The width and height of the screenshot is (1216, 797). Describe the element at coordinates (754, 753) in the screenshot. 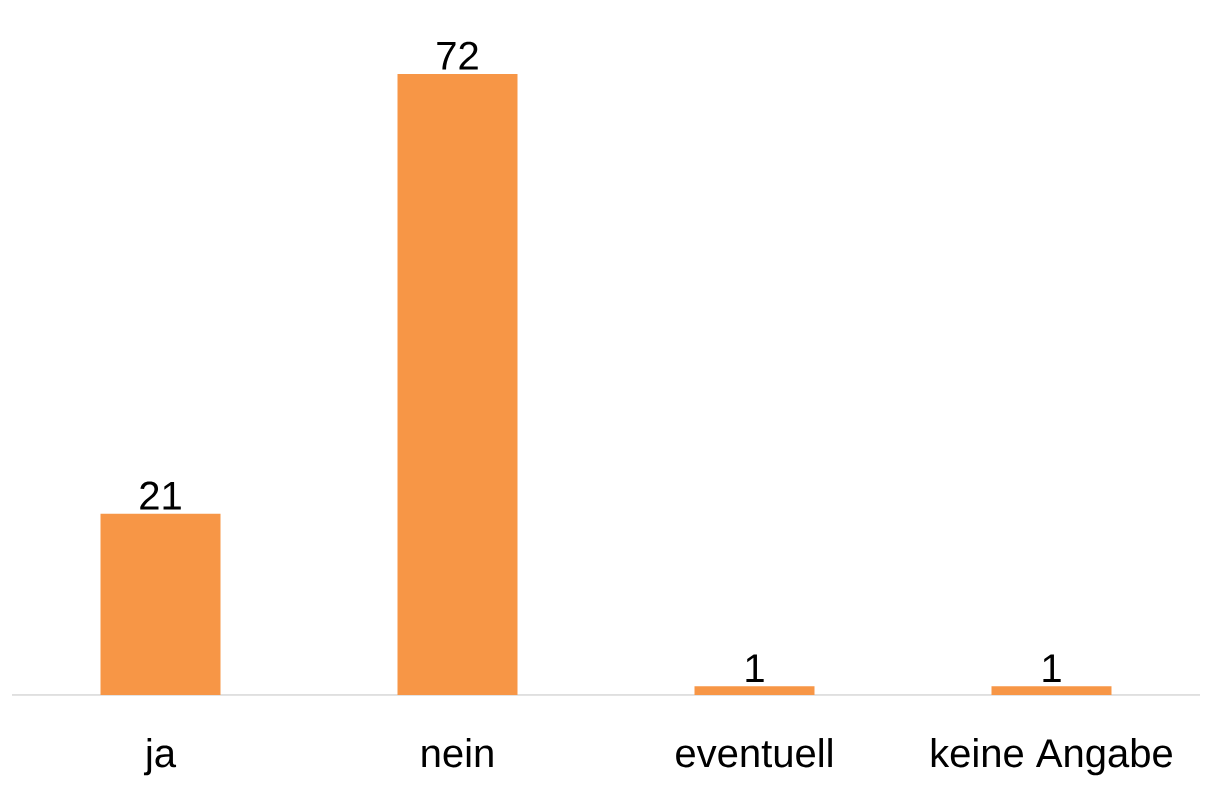

I see `x-tick-label: eventuell` at that location.